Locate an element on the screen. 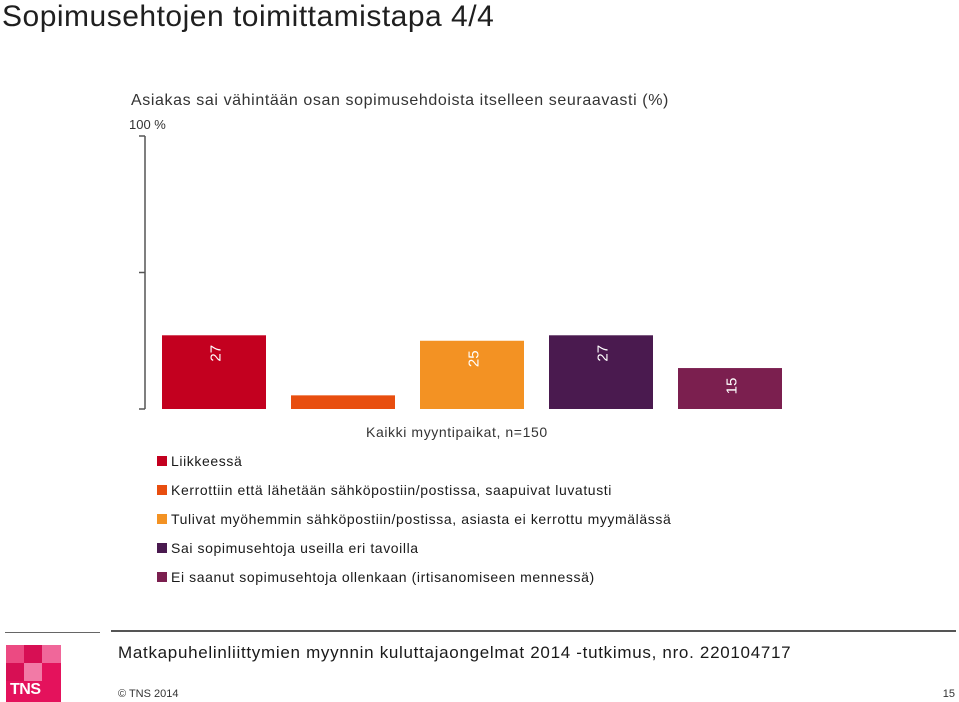 The image size is (959, 702). page-number: 15 is located at coordinates (948, 694).